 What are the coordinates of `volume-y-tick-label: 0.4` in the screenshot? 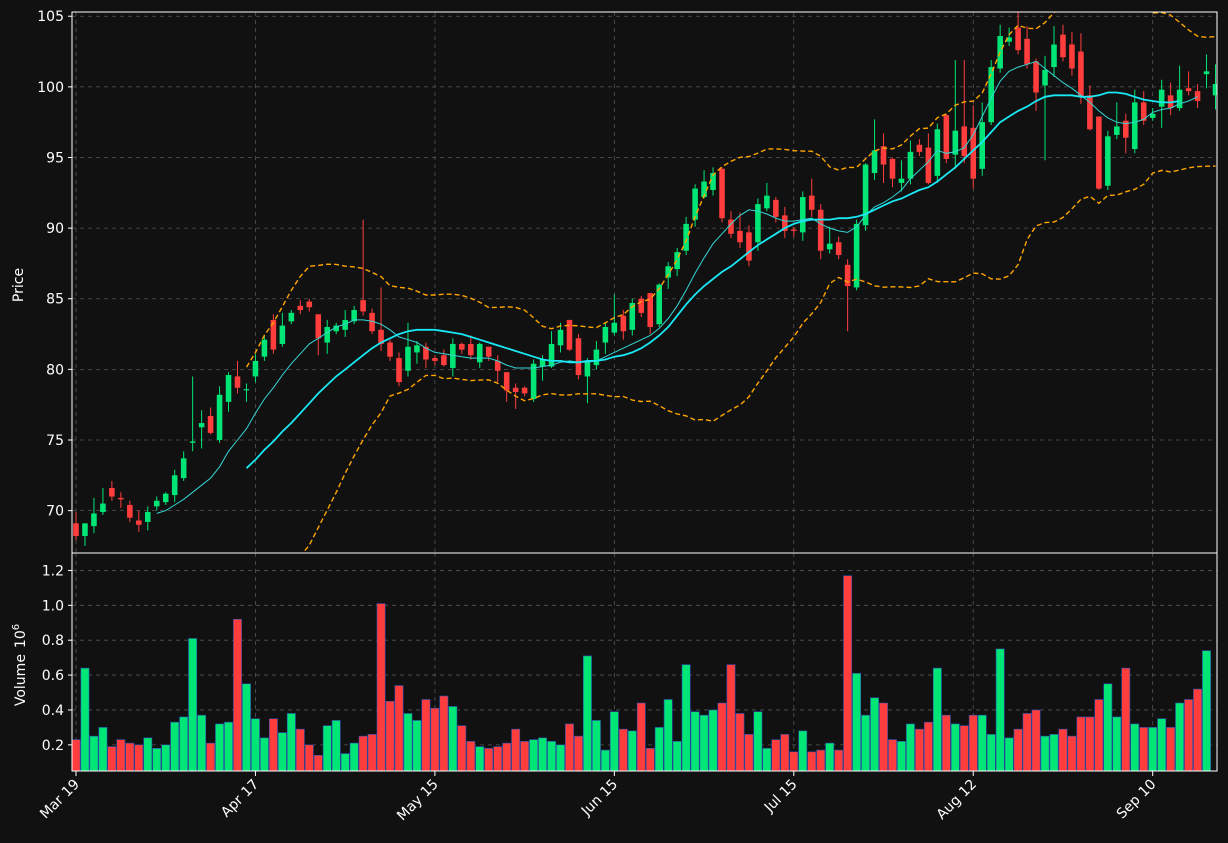 It's located at (53, 711).